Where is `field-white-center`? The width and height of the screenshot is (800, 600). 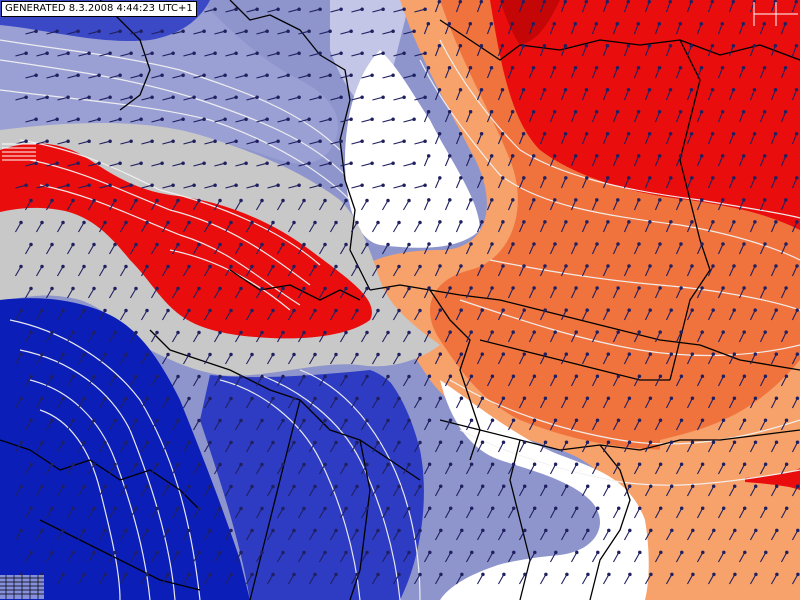 field-white-center is located at coordinates (412, 149).